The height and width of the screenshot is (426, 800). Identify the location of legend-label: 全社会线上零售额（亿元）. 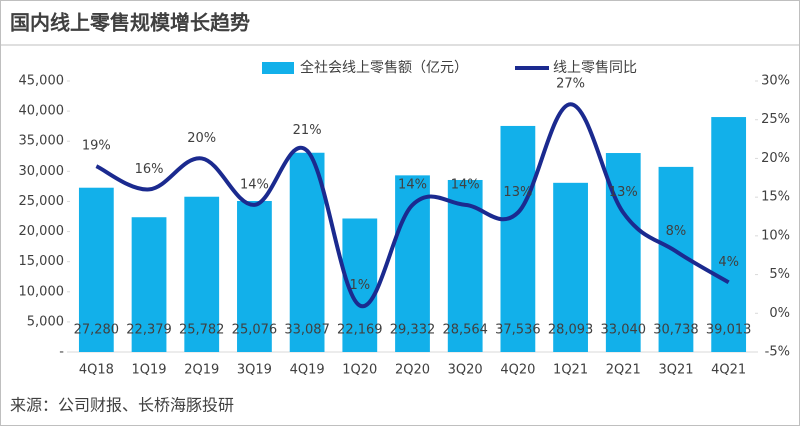
(384, 67).